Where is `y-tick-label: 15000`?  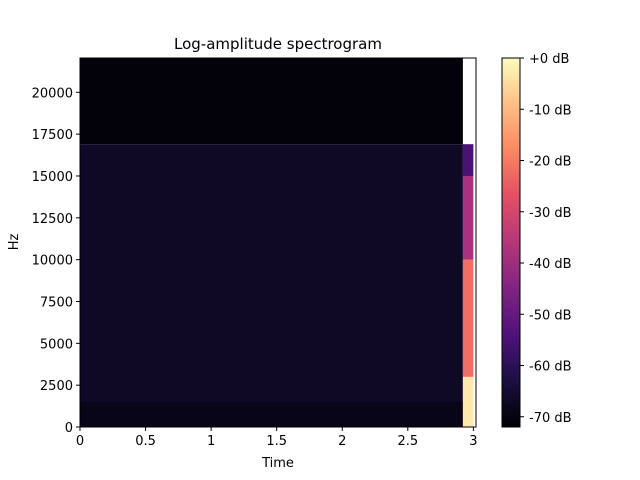 y-tick-label: 15000 is located at coordinates (52, 177).